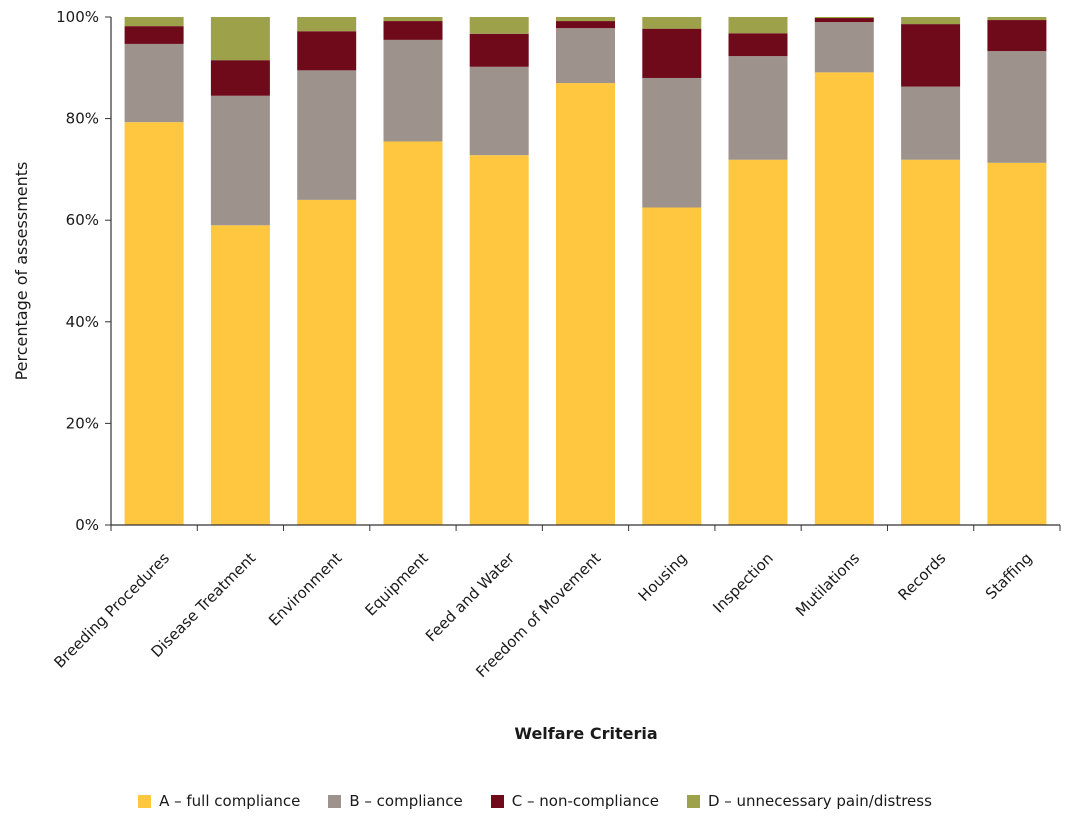 The height and width of the screenshot is (816, 1070). I want to click on legend-item: C – non-compliance, so click(574, 801).